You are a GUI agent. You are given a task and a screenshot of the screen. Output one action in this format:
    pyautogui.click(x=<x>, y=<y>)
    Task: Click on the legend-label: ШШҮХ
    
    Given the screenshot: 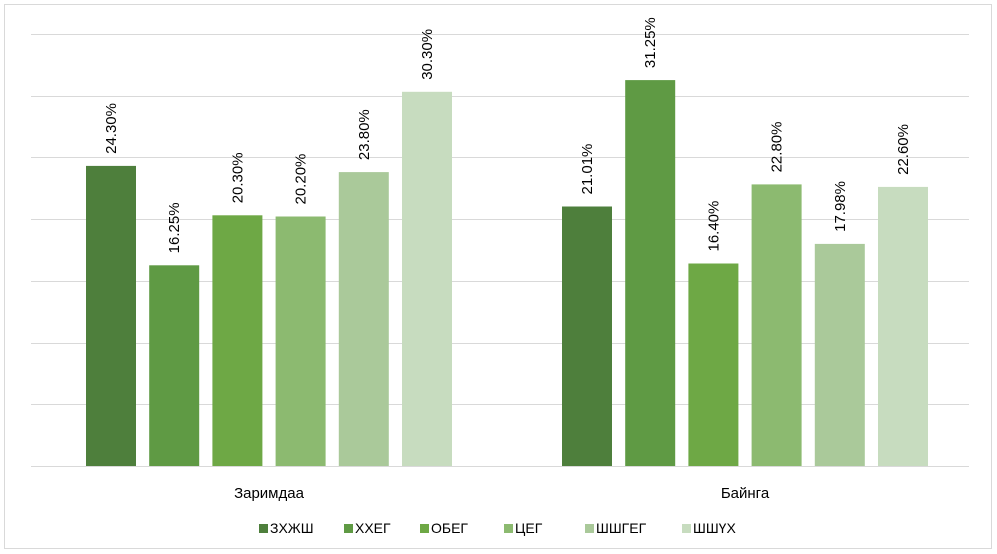 What is the action you would take?
    pyautogui.click(x=714, y=528)
    